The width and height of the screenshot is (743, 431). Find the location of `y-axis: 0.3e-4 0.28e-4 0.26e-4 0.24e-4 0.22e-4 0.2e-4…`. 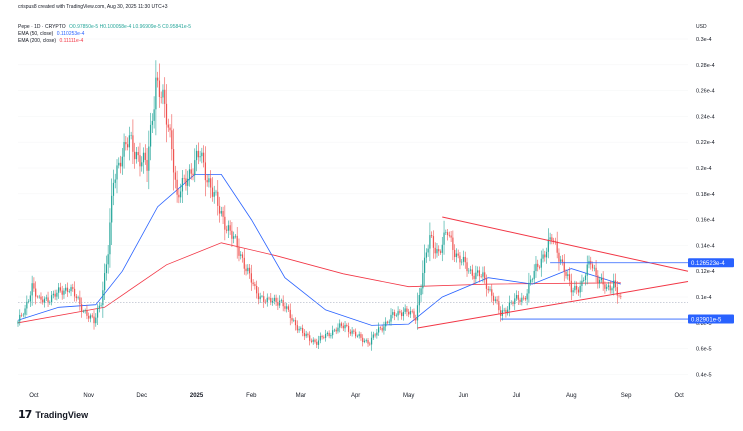

y-axis: 0.3e-4 0.28e-4 0.26e-4 0.24e-4 0.22e-4 0.2e-4… is located at coordinates (705, 207).